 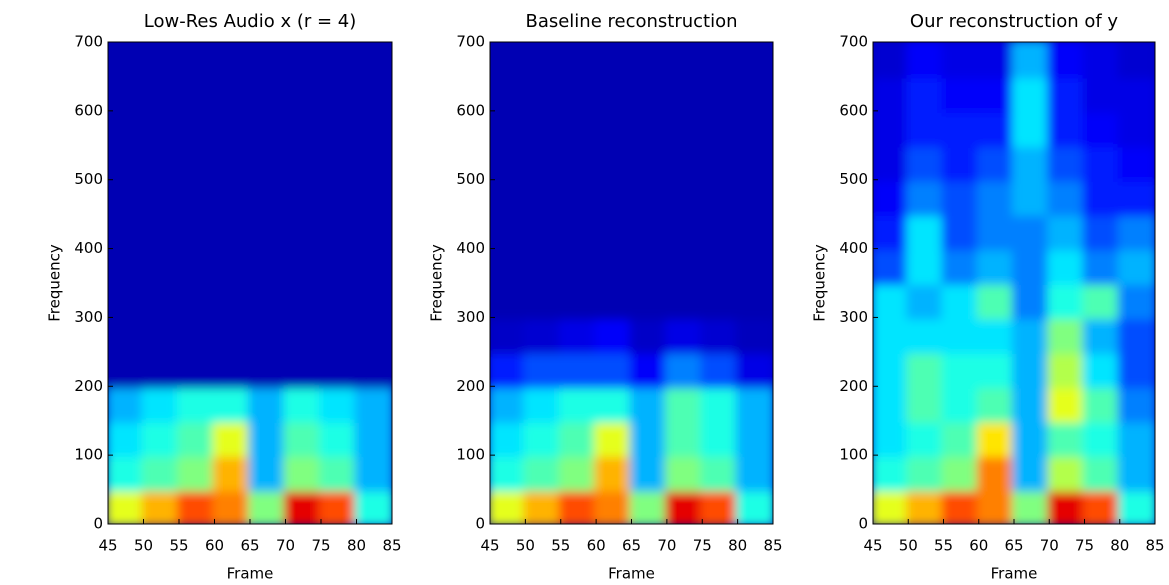 I want to click on x-tick-label: 50, so click(x=908, y=546).